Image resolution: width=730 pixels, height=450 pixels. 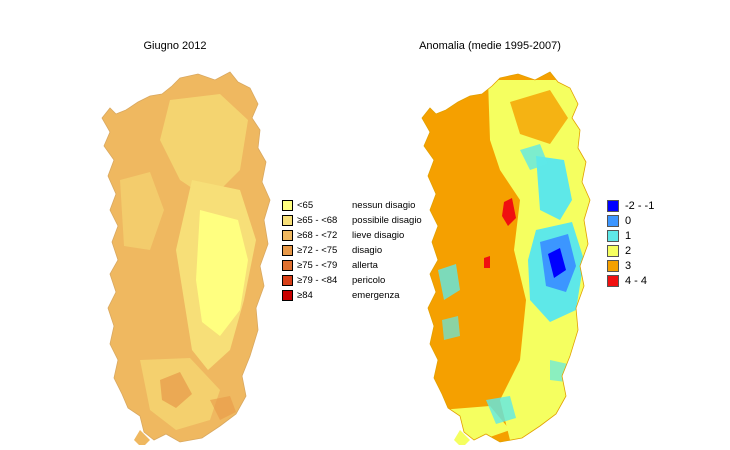 I want to click on legend-item: 2, so click(x=630, y=251).